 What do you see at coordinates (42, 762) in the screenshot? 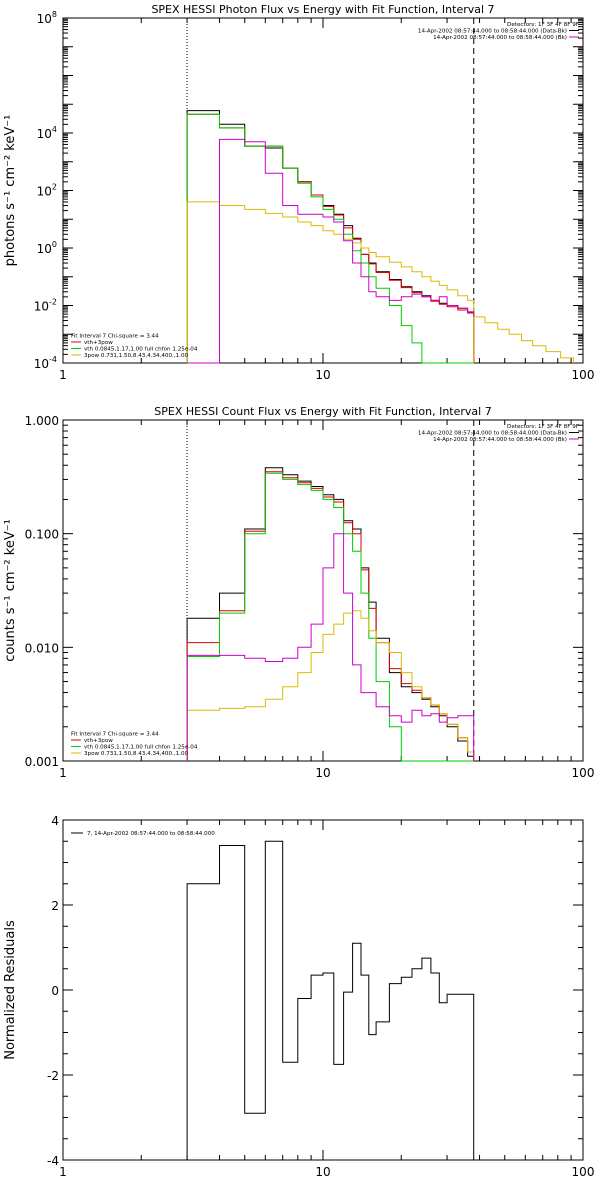
I see `y-tick-label: 0.001` at bounding box center [42, 762].